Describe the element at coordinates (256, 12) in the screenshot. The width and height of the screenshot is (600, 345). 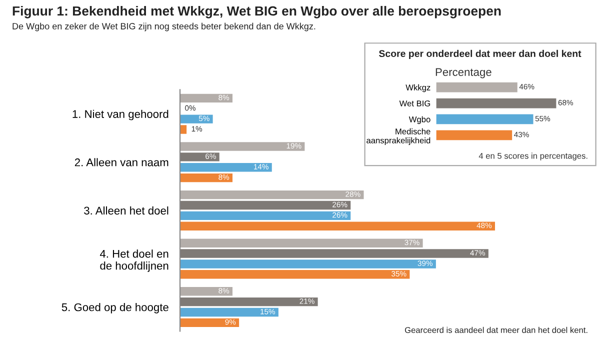
I see `chart-title: Figuur 1: Bekendheid met Wkkgz, Wet BIG en Wgbo over alle beroepsgroepen` at that location.